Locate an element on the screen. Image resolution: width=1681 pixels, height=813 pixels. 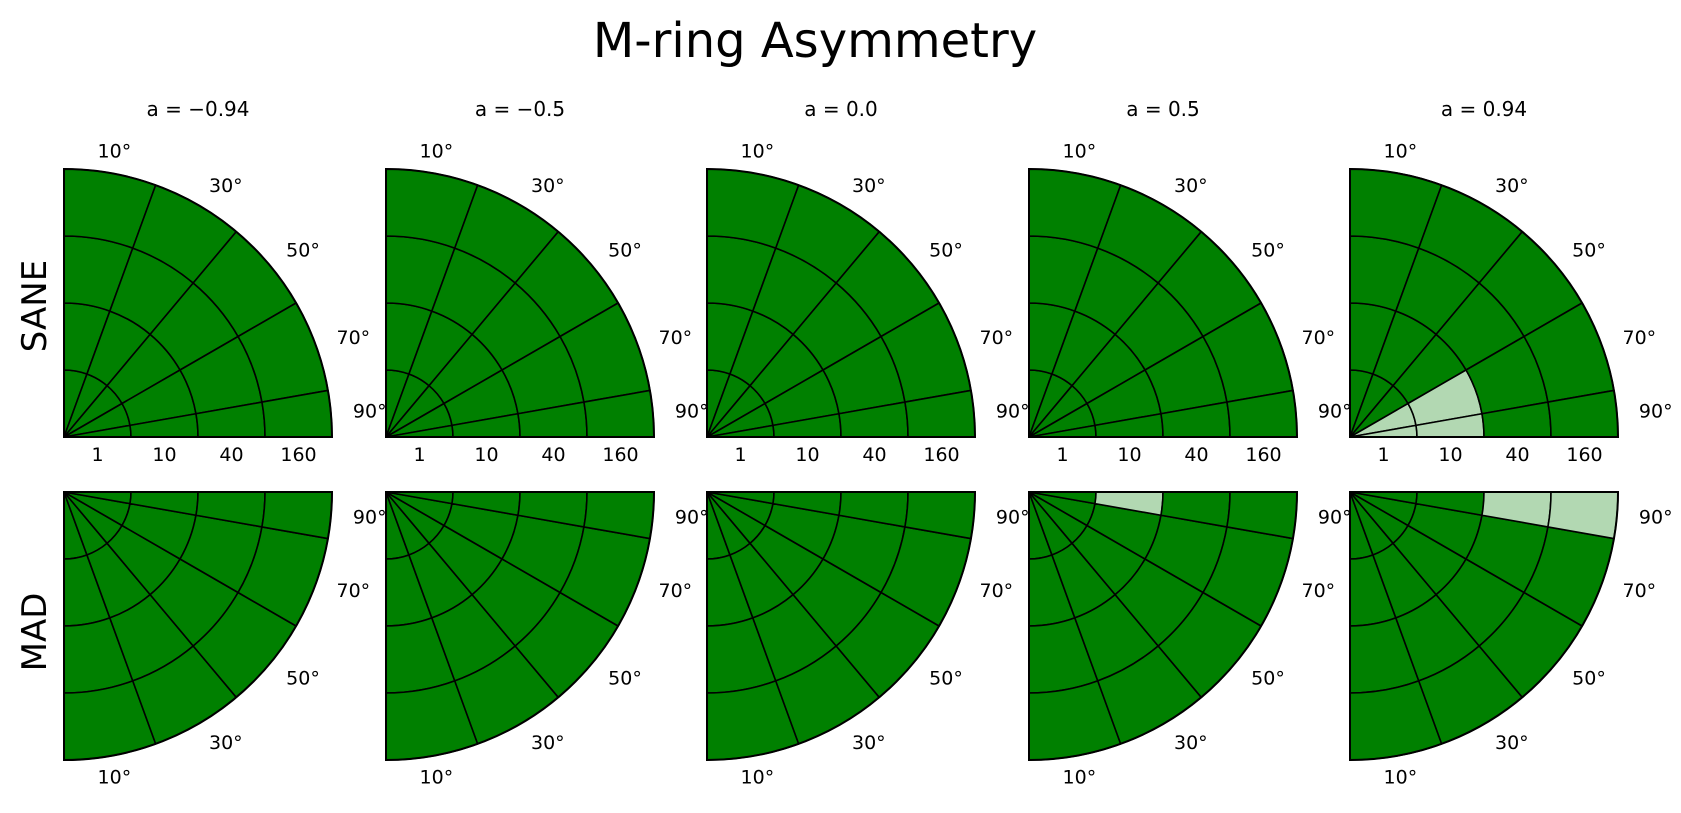
column-title: a = −0.5 is located at coordinates (520, 109).